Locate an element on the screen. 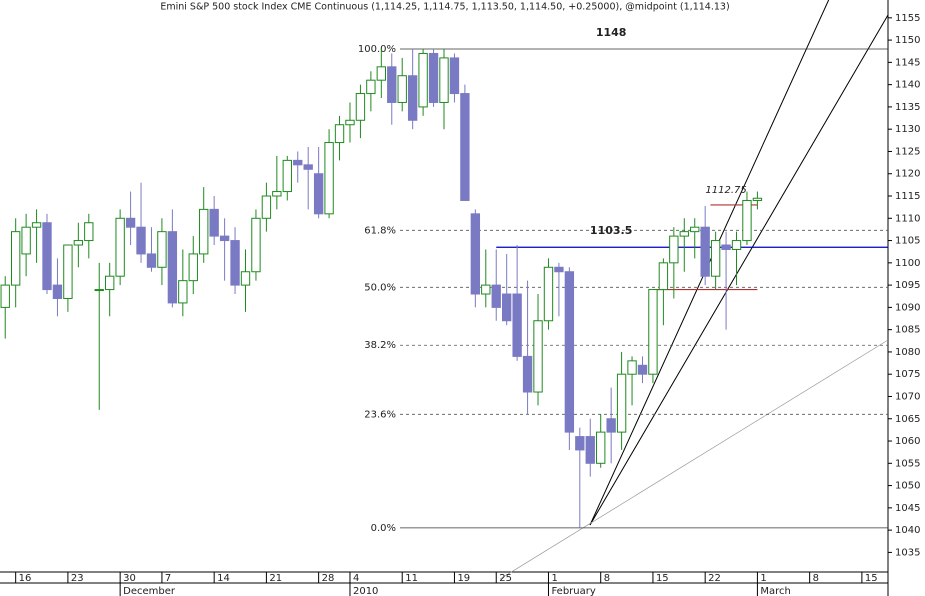 This screenshot has width=925, height=596. annotation: 1148 is located at coordinates (611, 32).